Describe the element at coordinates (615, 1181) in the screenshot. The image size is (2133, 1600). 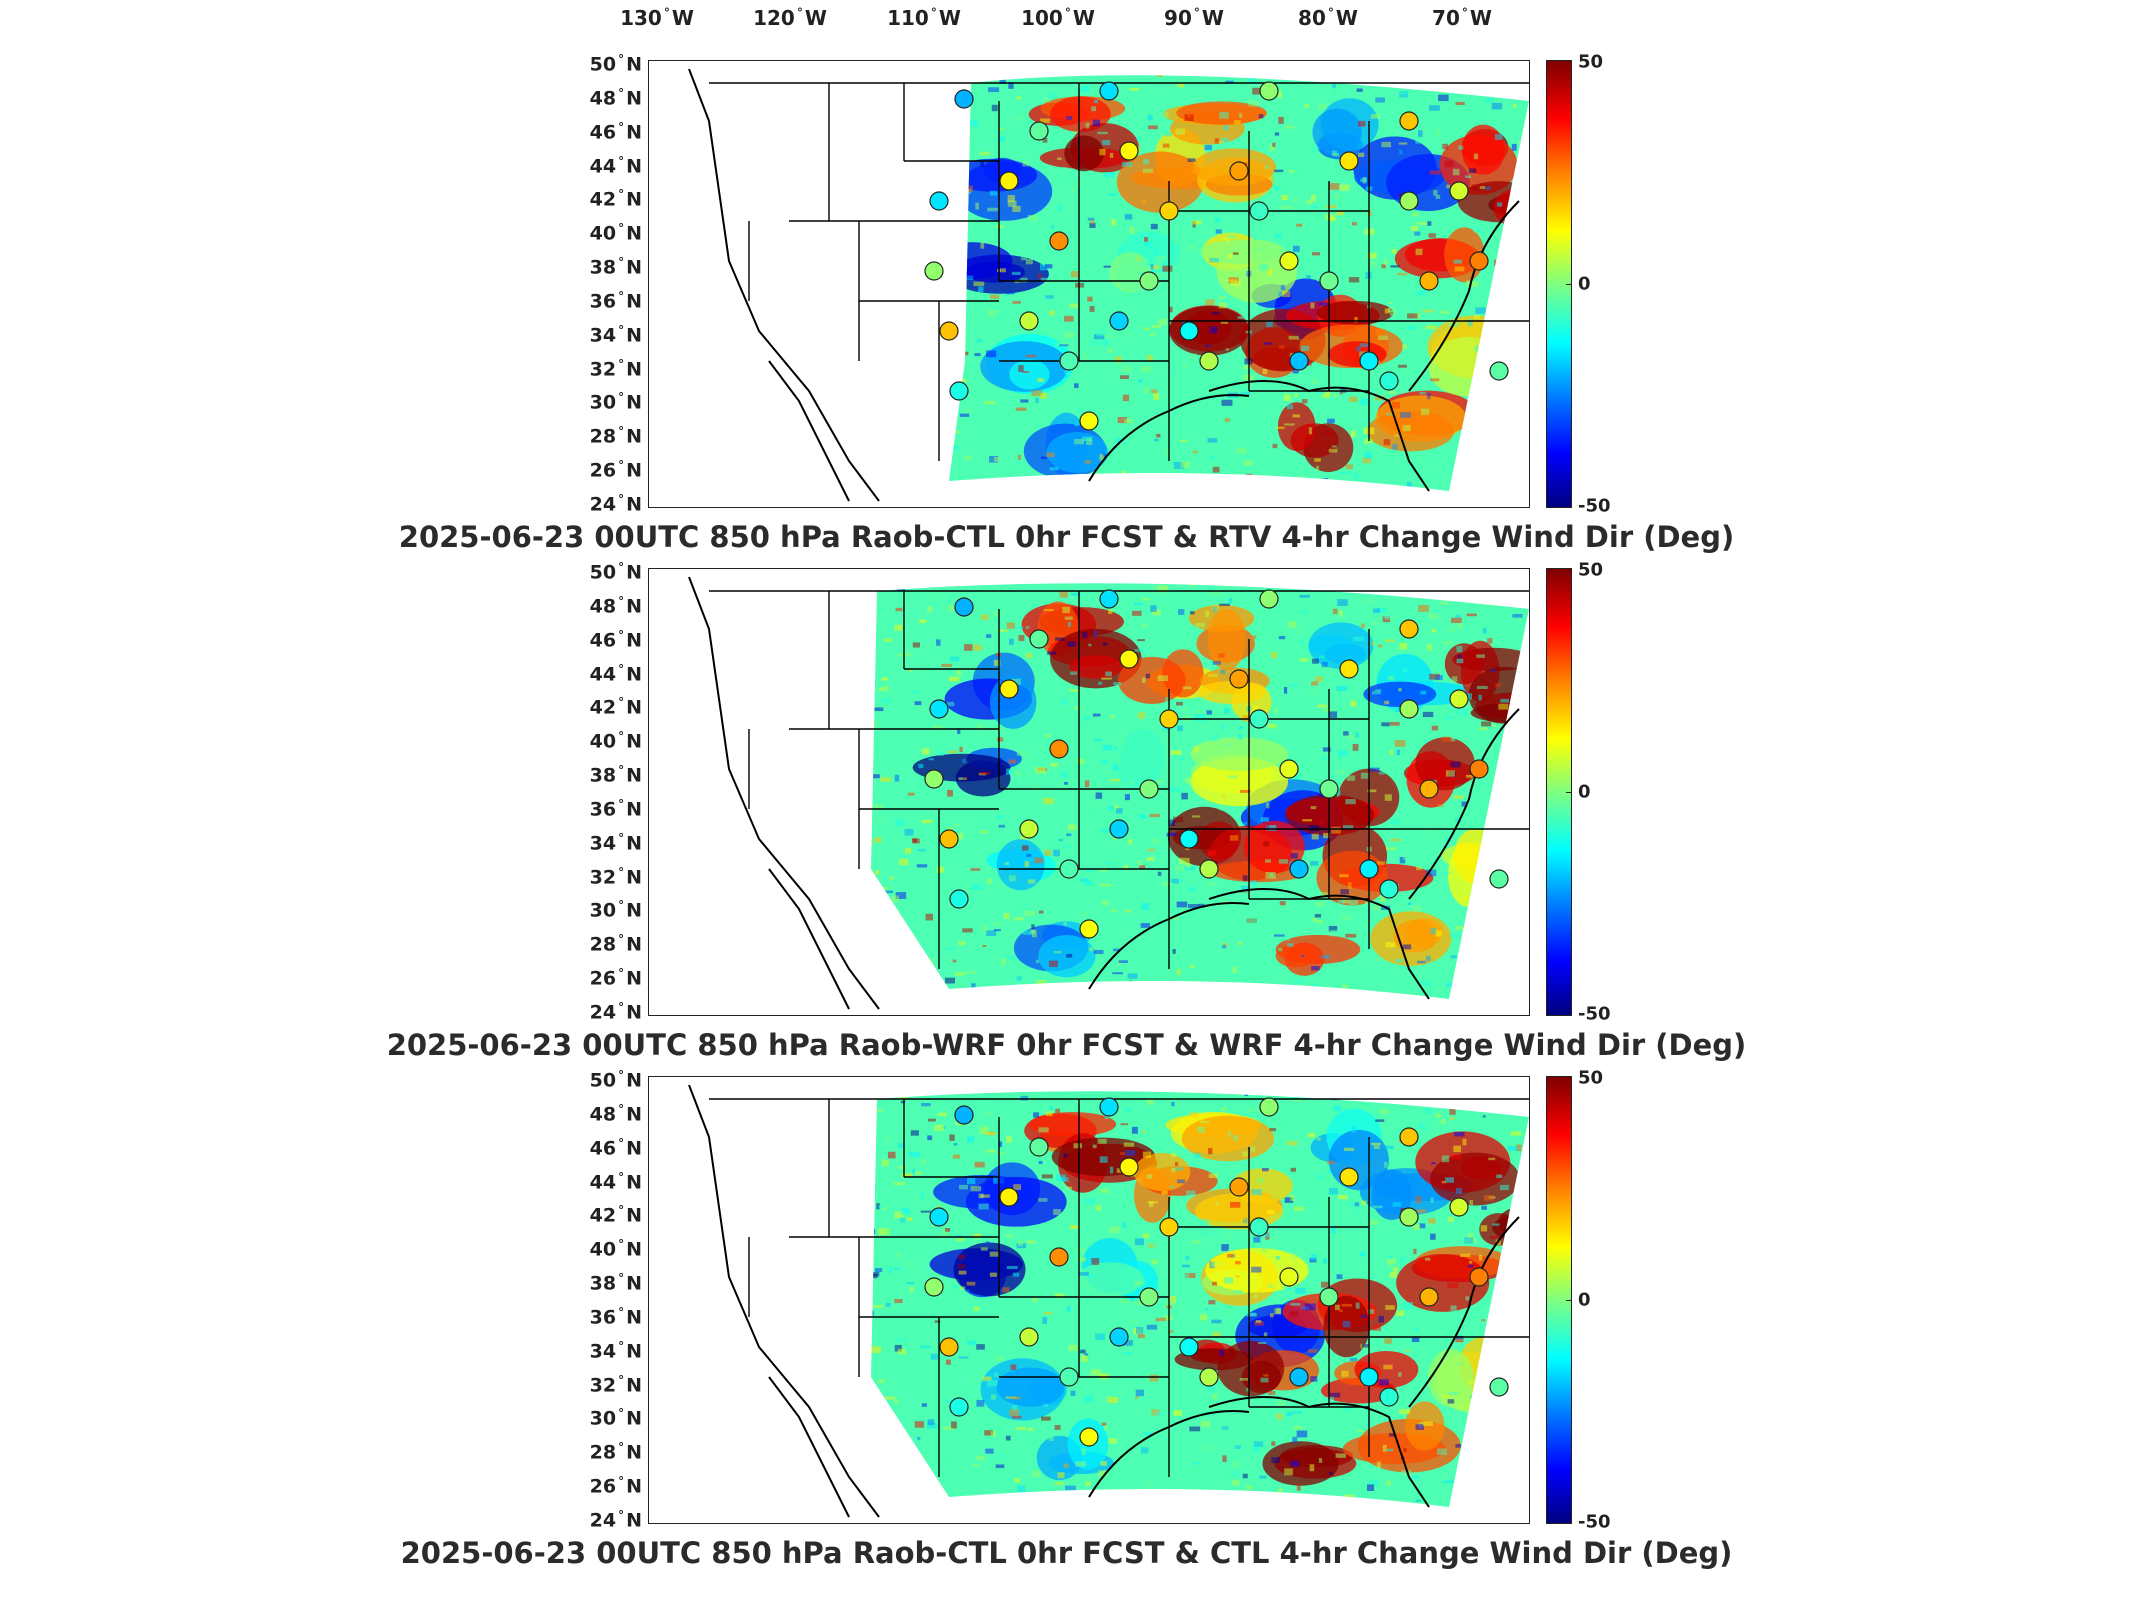
I see `lat-label-44n: 44 ° N` at that location.